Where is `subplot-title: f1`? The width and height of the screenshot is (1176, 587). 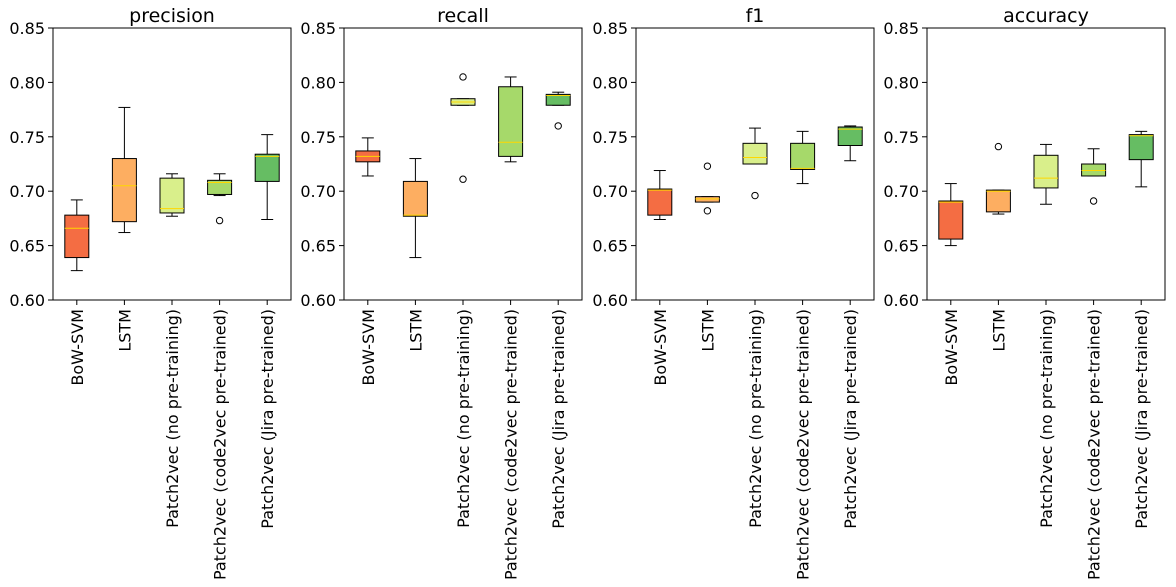 subplot-title: f1 is located at coordinates (755, 16).